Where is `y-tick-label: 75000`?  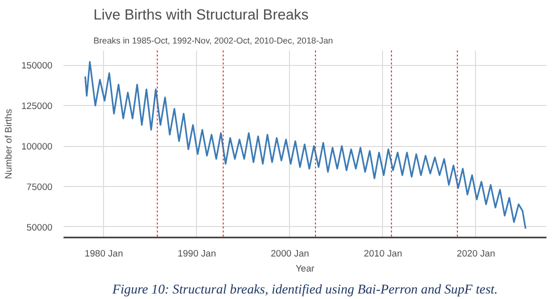 y-tick-label: 75000 is located at coordinates (39, 187).